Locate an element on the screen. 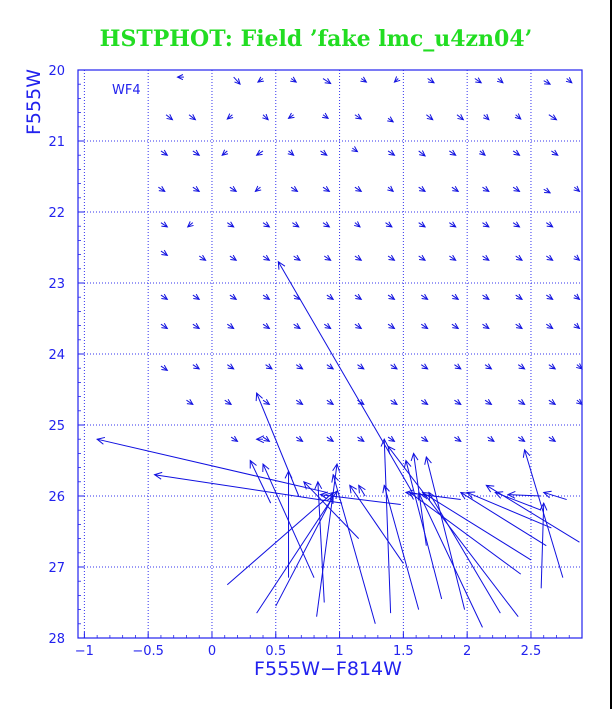  x-tick-label: 1.5 is located at coordinates (403, 651).